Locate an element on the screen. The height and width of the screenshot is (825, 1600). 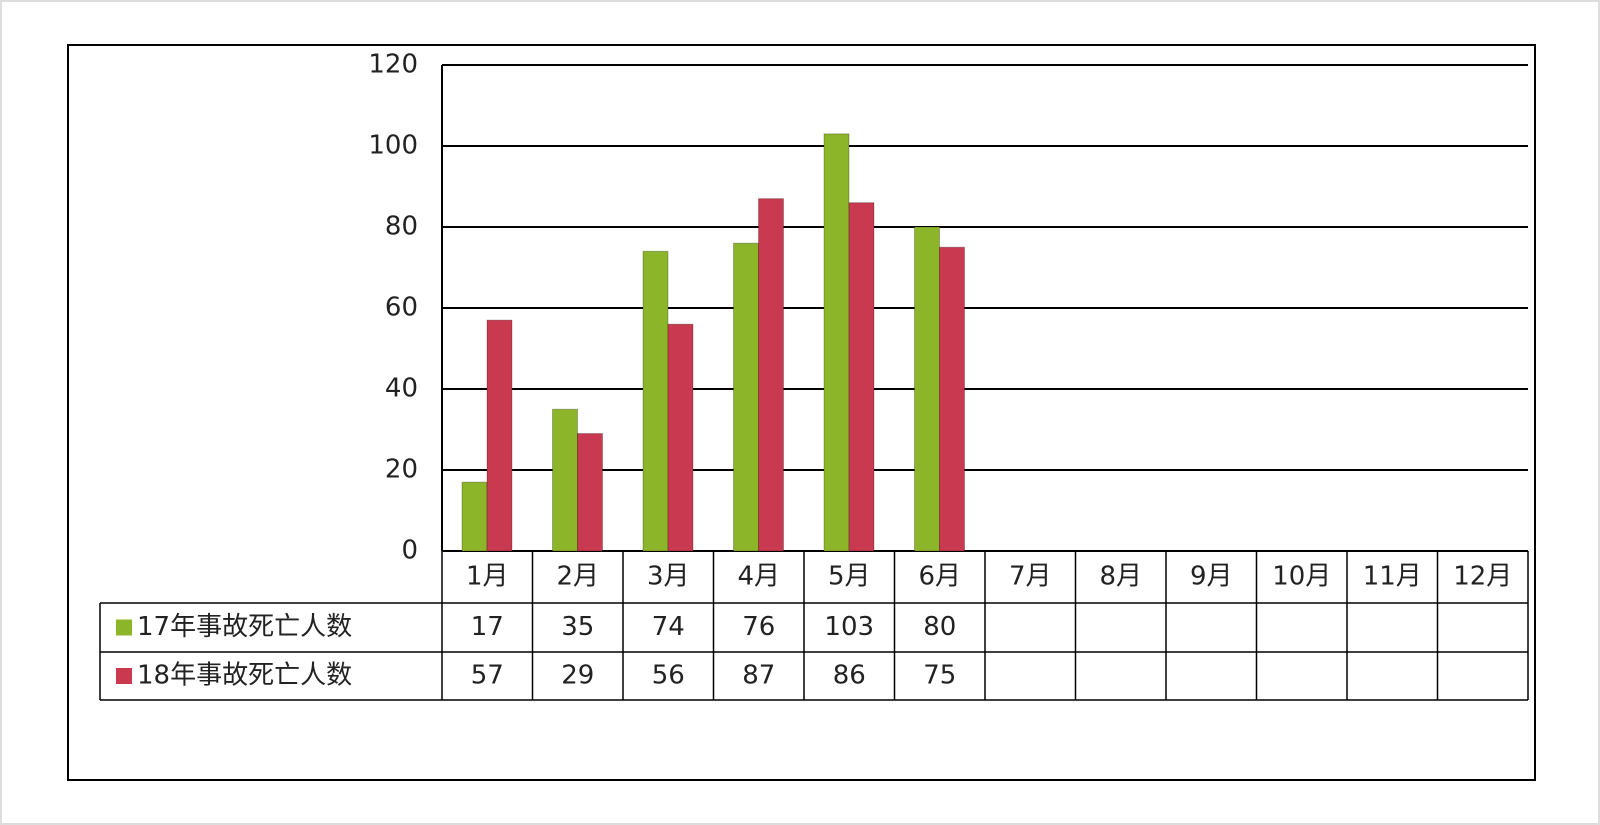
table-value: 75 is located at coordinates (939, 676).